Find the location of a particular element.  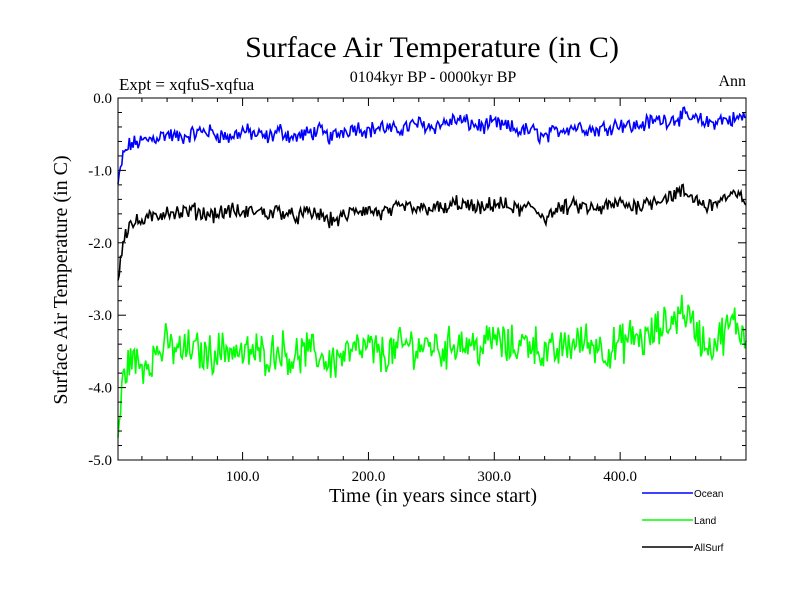

experiment-label: Expt = xqfuS-xqfua is located at coordinates (187, 84).